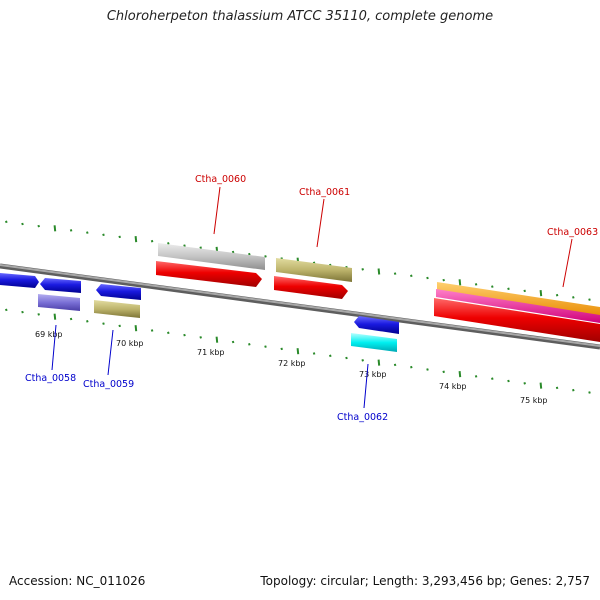  What do you see at coordinates (374, 342) in the screenshot?
I see `feature-bar-cyan` at bounding box center [374, 342].